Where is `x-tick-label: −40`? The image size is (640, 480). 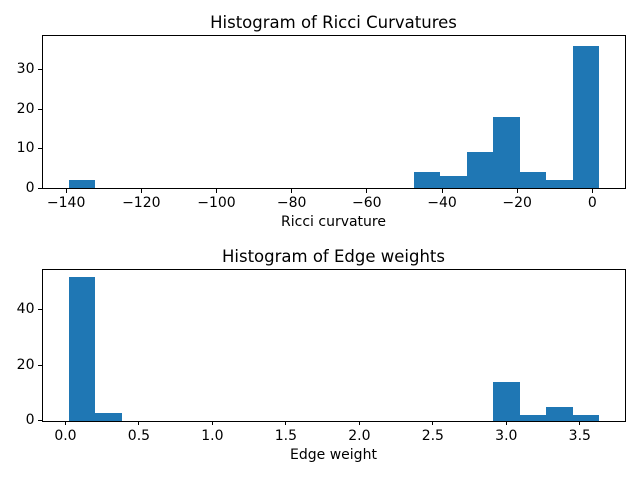 x-tick-label: −40 is located at coordinates (442, 203).